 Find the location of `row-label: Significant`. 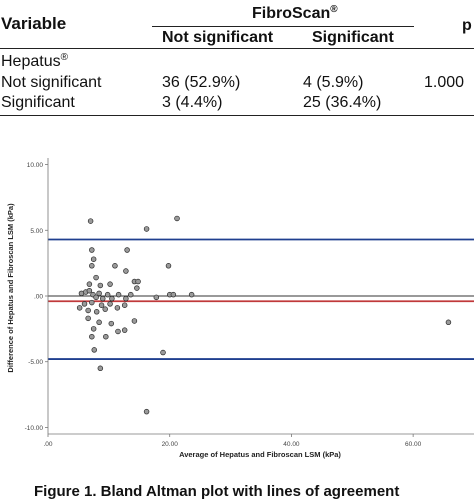

row-label: Significant is located at coordinates (38, 102).